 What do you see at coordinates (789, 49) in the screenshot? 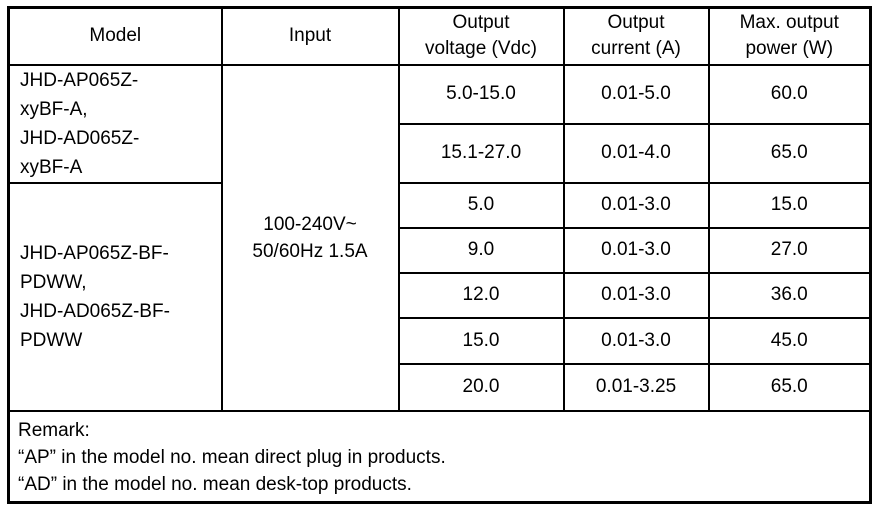
I see `header-max-output-power-line2: power (W)` at bounding box center [789, 49].